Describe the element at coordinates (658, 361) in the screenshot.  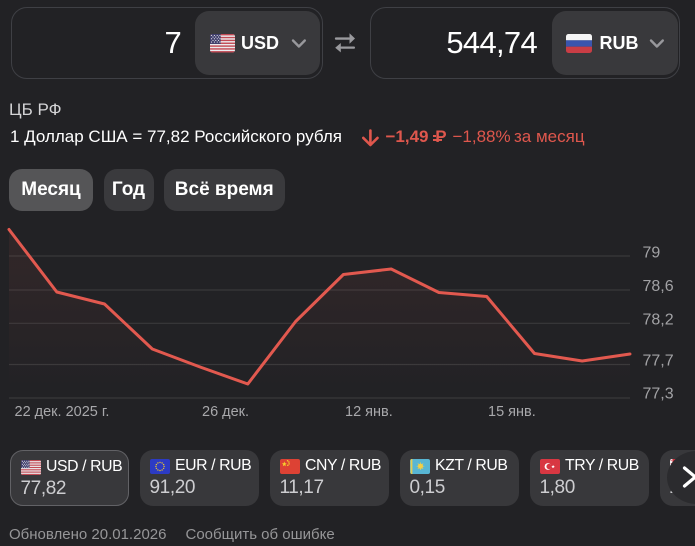
I see `svg-text: 77,7` at that location.